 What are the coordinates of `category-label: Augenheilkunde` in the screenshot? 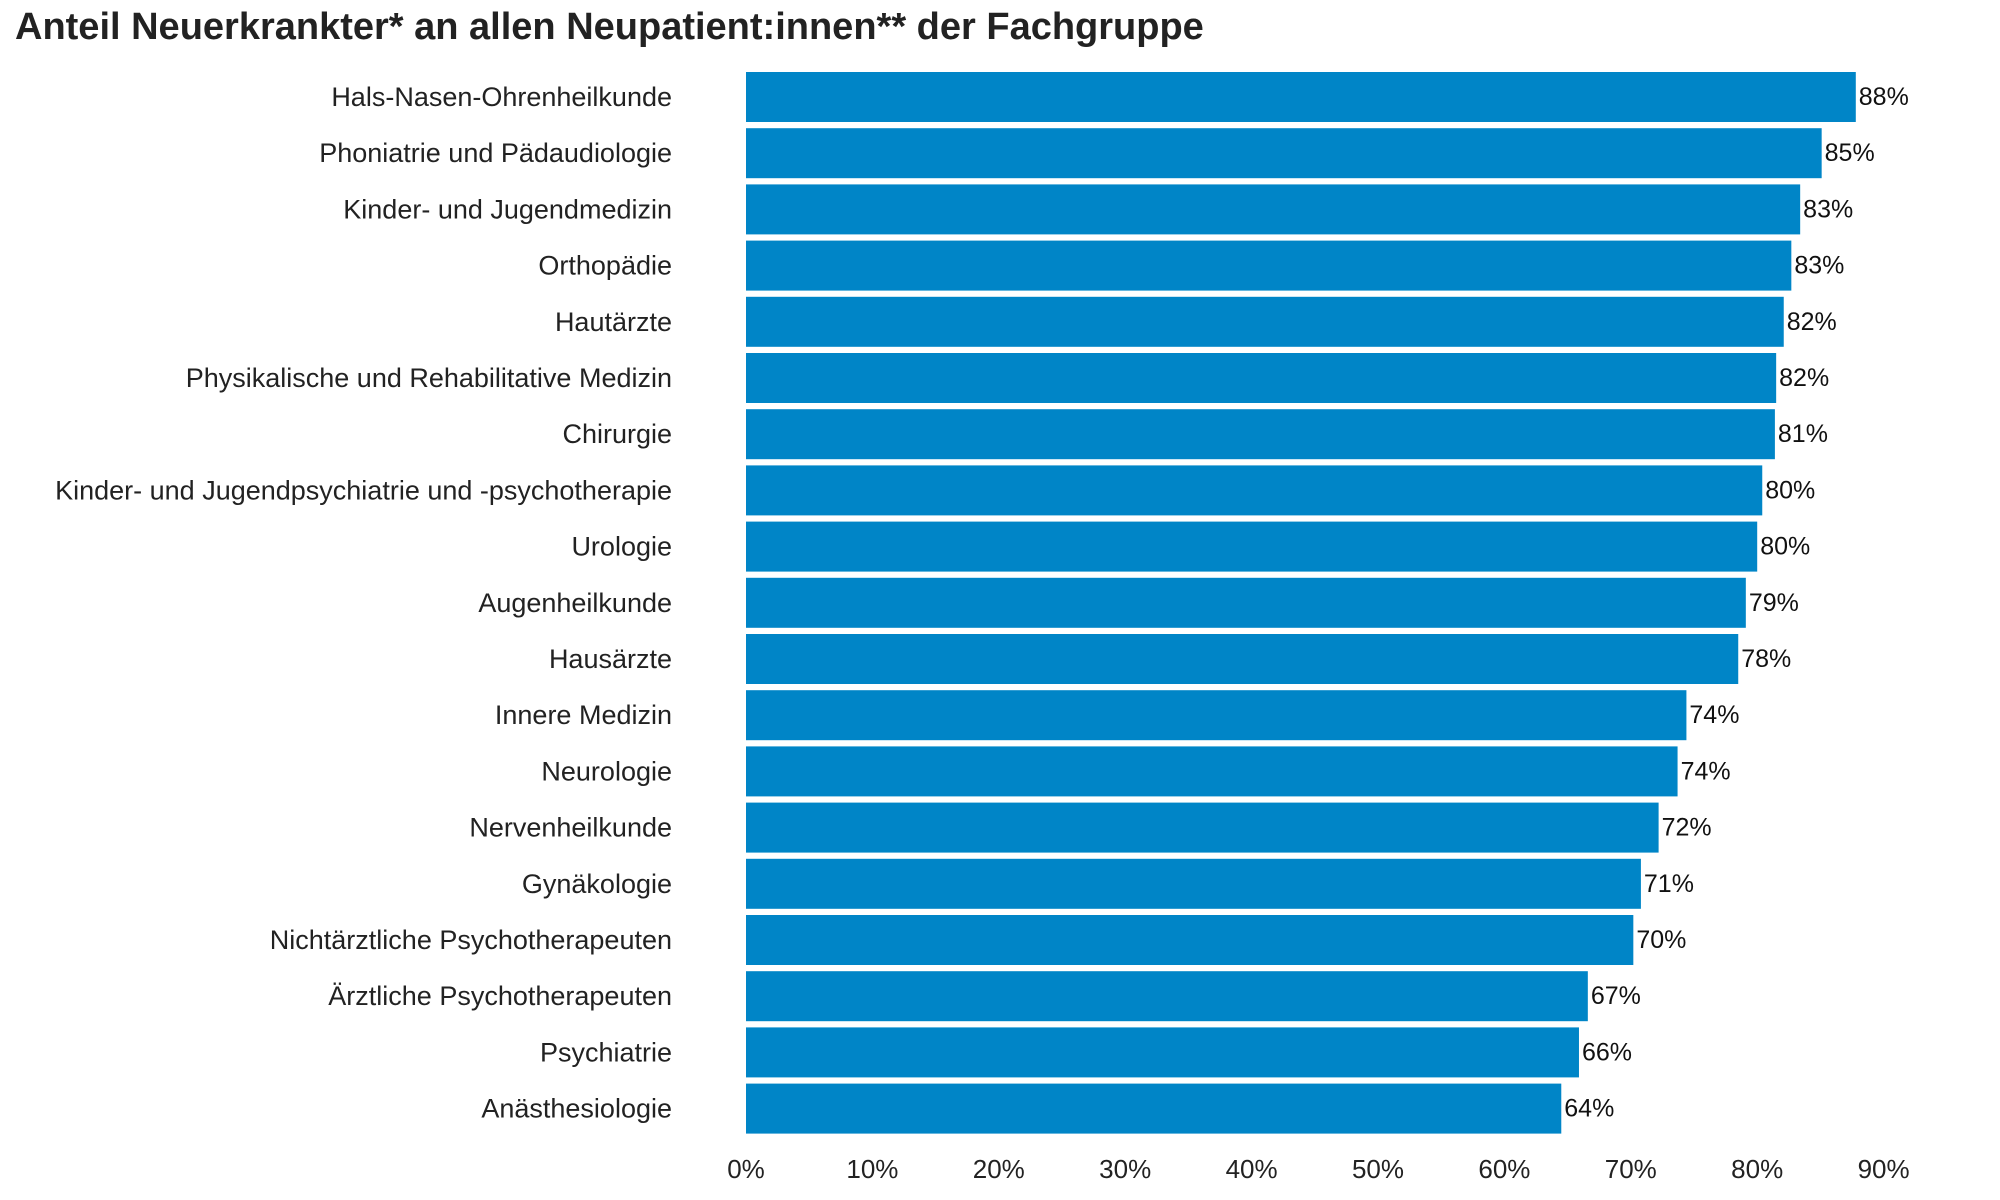 It's located at (575, 603).